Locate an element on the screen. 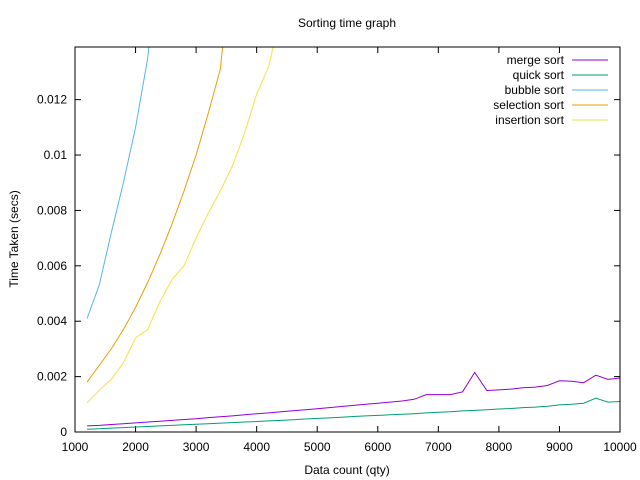  series-line-quick-sort is located at coordinates (353, 413).